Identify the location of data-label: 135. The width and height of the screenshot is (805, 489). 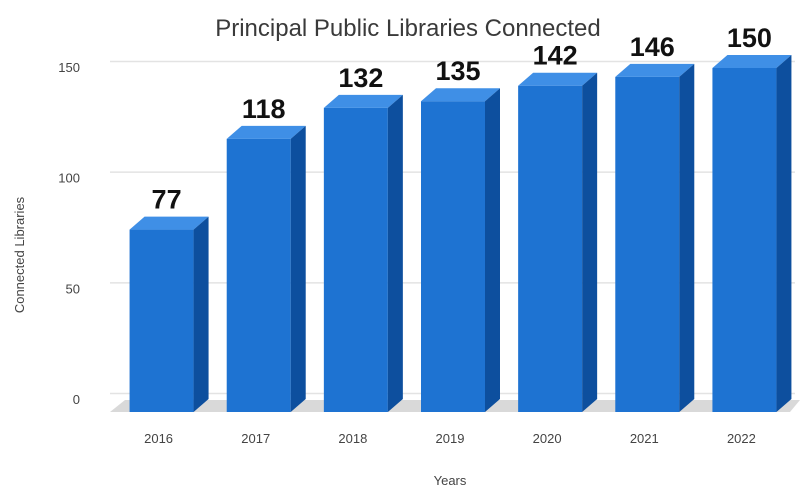
(457, 71).